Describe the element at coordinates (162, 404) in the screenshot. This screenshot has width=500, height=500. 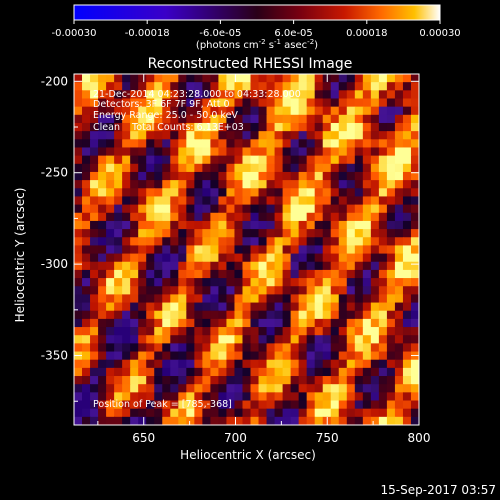
I see `annotation-peak: Position of Peak = [785,-368]` at that location.